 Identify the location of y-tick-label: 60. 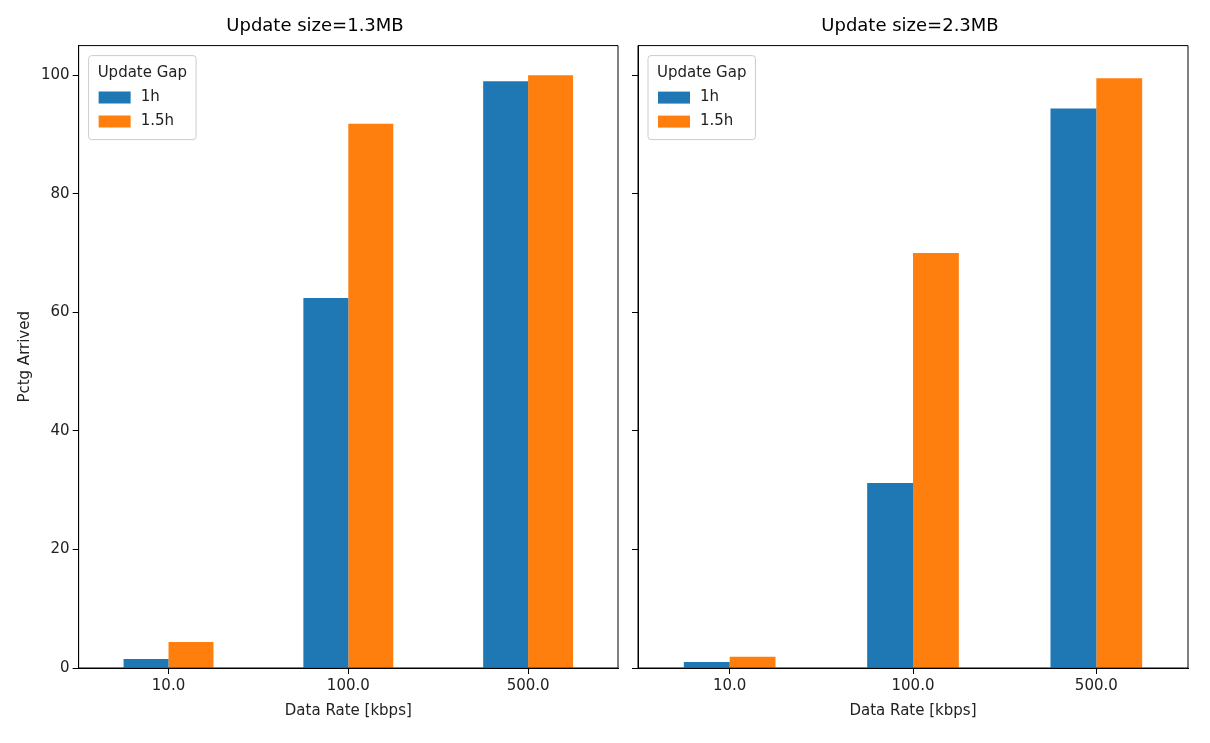
(60, 311).